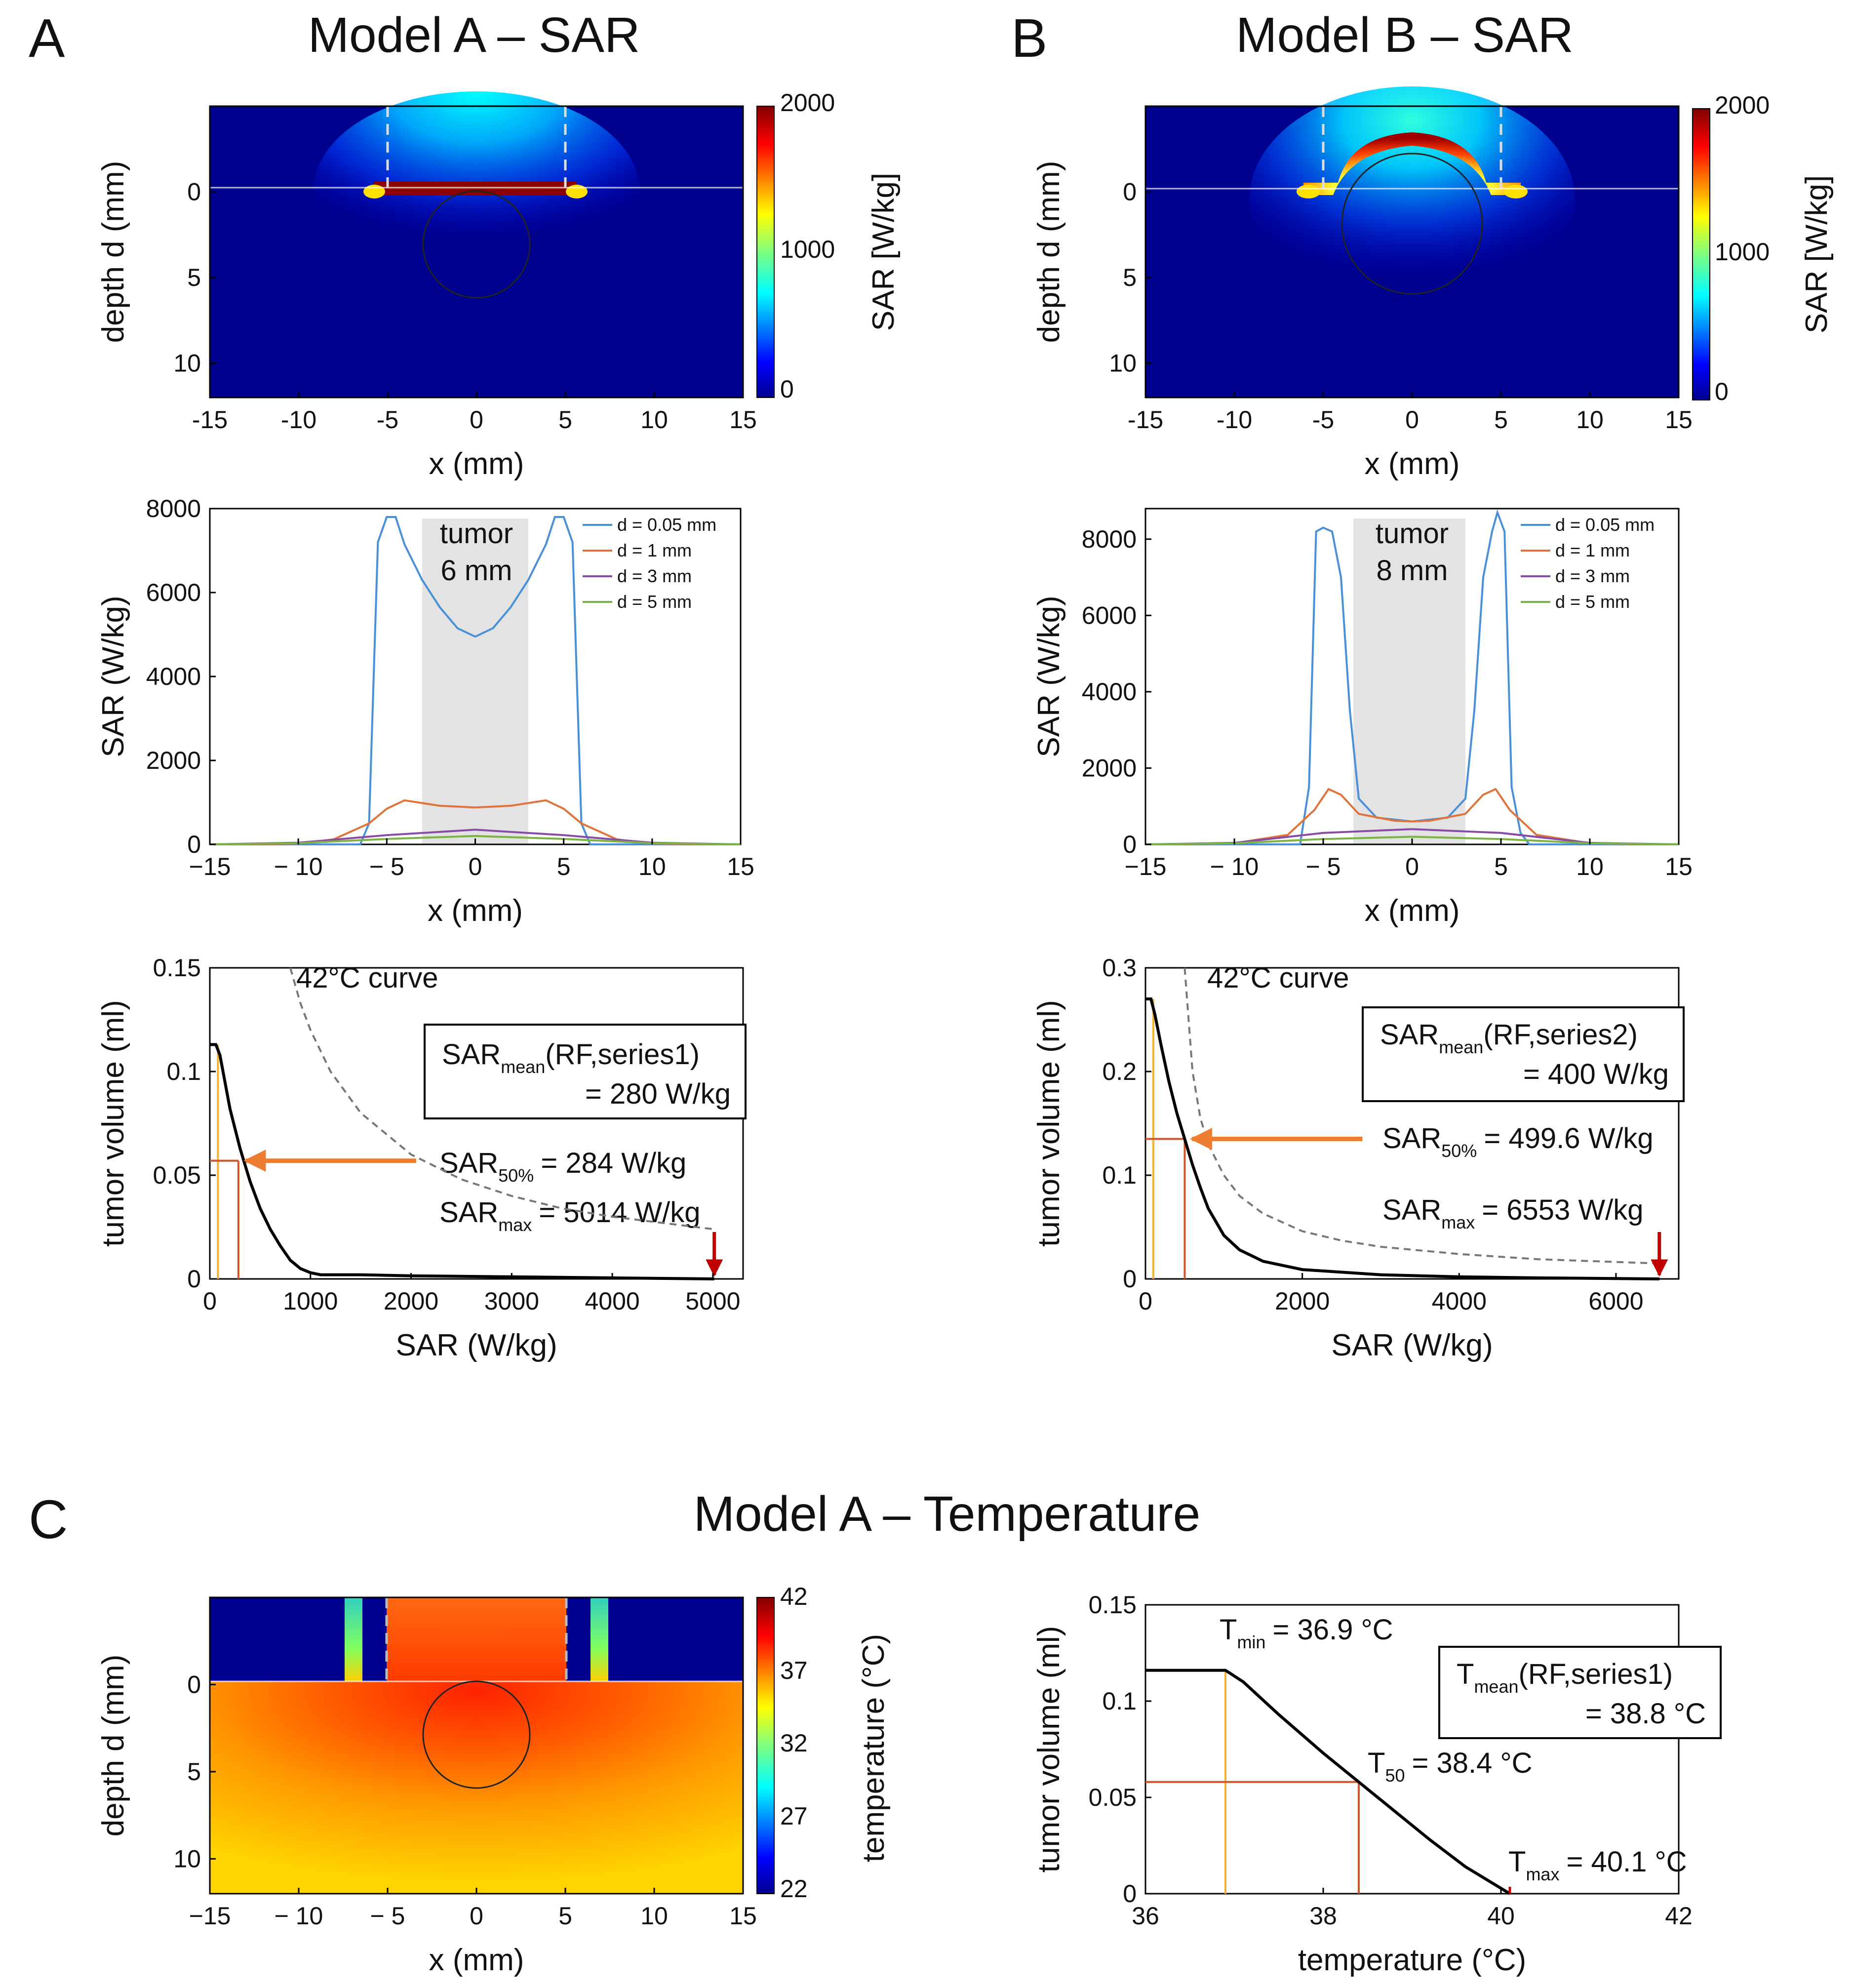 The height and width of the screenshot is (1988, 1853). I want to click on sar-mean-value: = 400 W/kg, so click(1596, 1074).